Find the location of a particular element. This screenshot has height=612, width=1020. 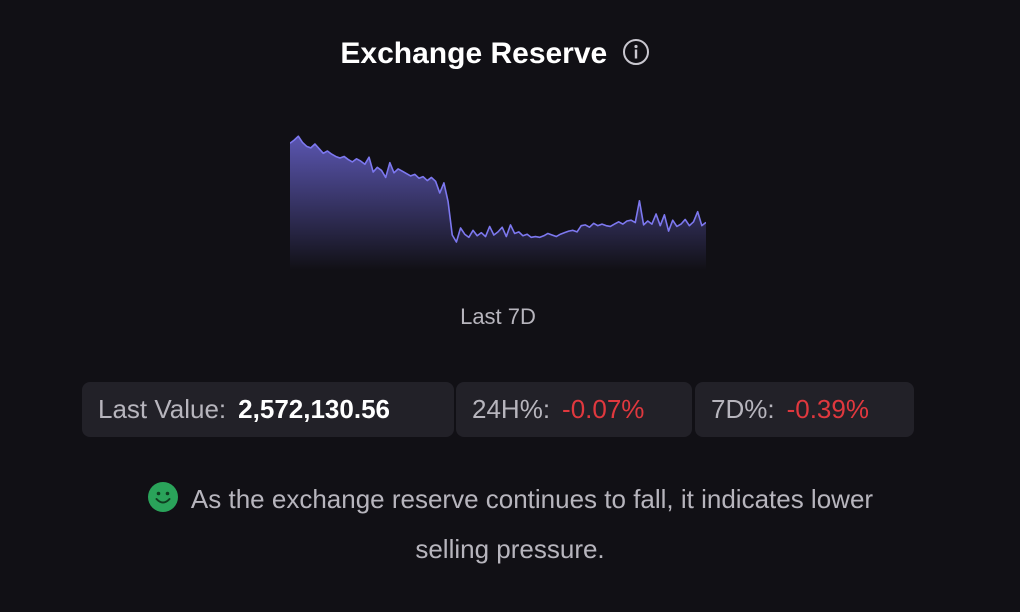

last-value-label: Last Value: is located at coordinates (162, 409).